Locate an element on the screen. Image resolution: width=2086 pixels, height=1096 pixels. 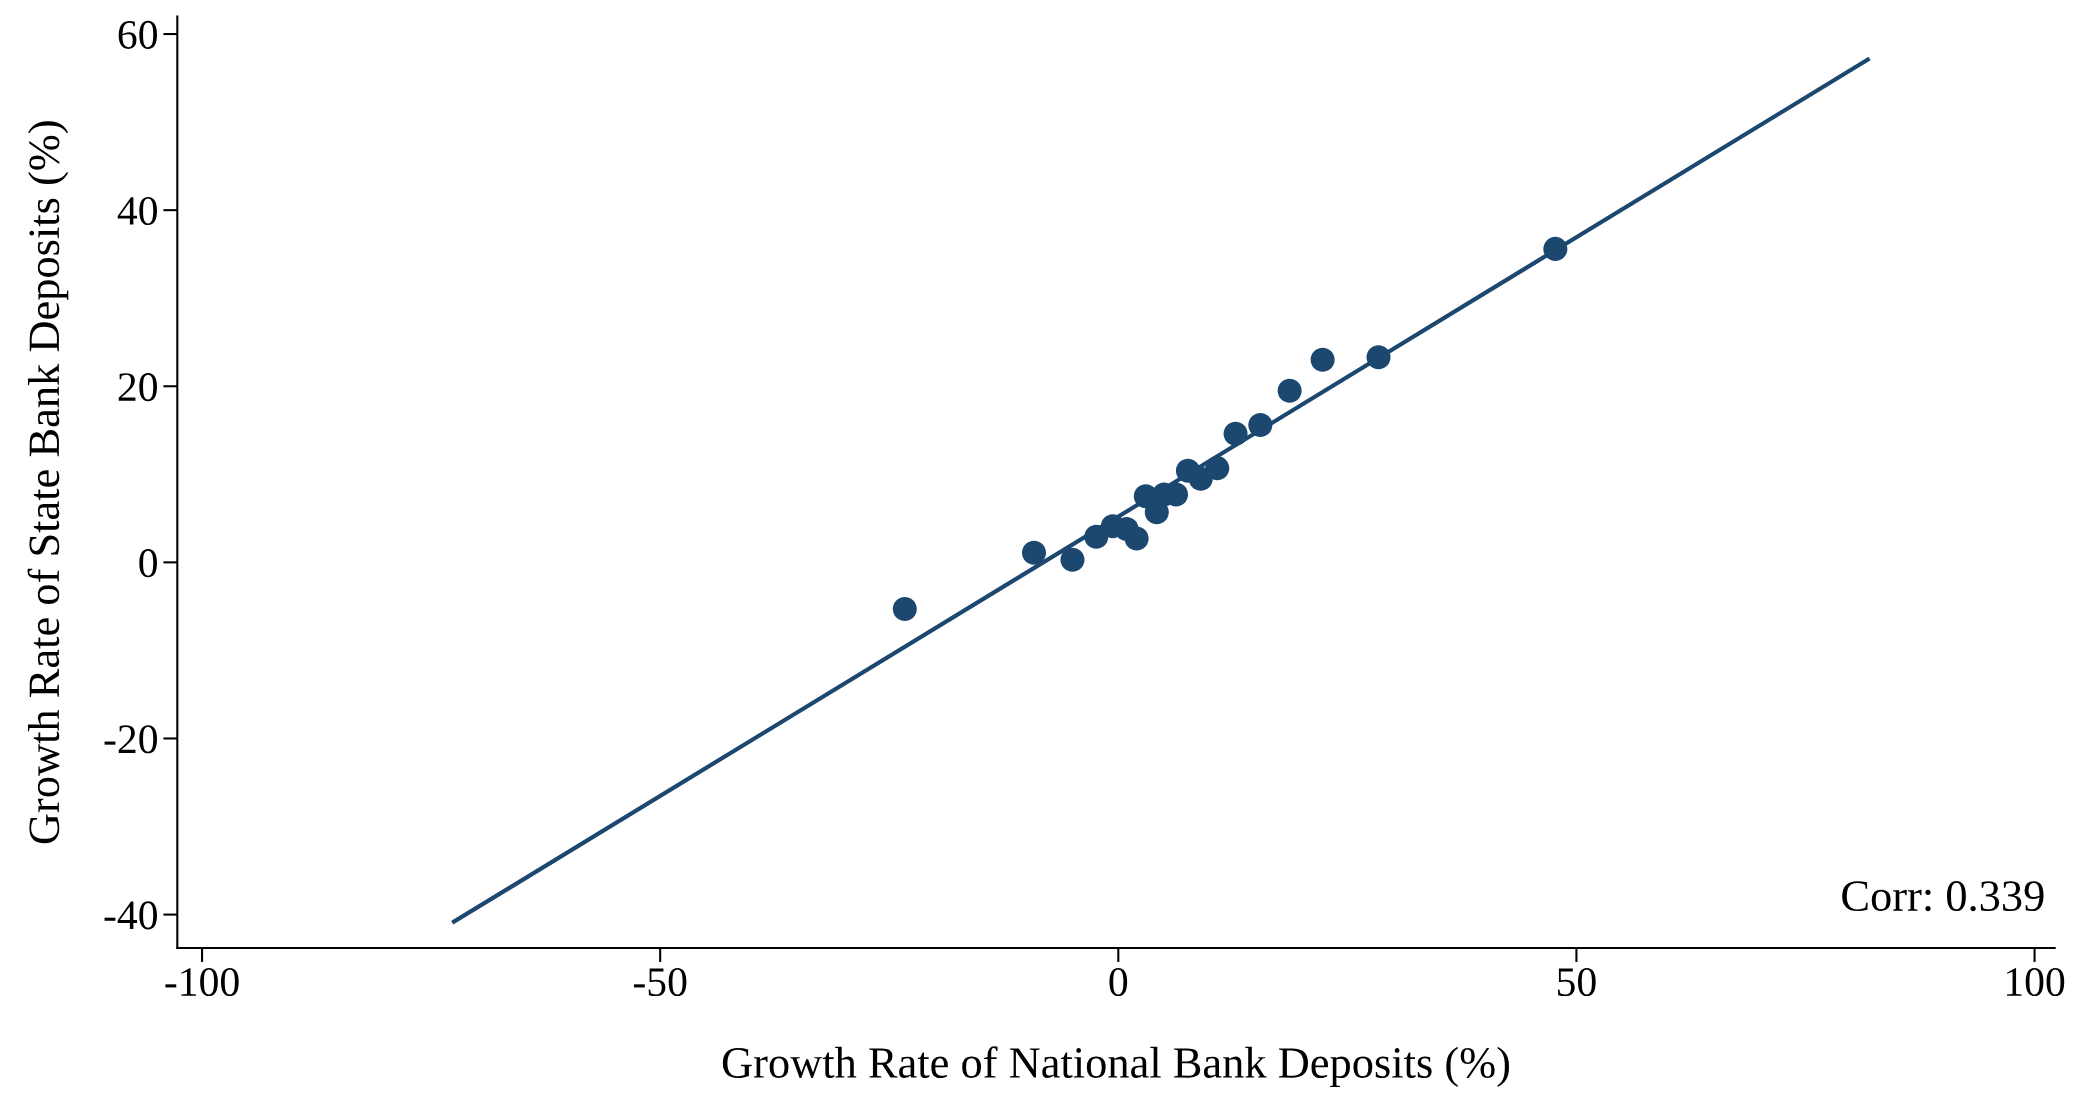
x-tick-label: -50 is located at coordinates (660, 982).